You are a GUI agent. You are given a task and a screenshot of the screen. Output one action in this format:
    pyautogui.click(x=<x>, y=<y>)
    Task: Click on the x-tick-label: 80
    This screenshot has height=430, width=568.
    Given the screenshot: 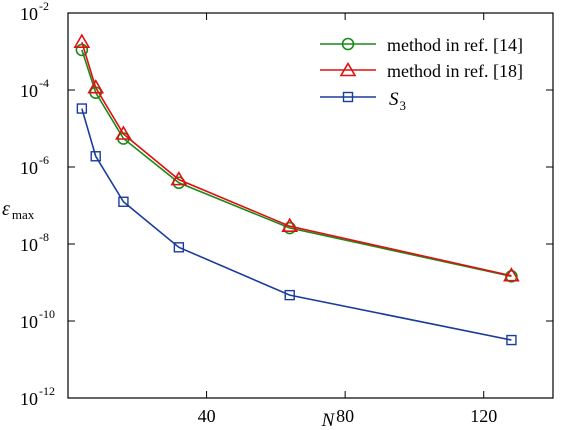 What is the action you would take?
    pyautogui.click(x=345, y=416)
    